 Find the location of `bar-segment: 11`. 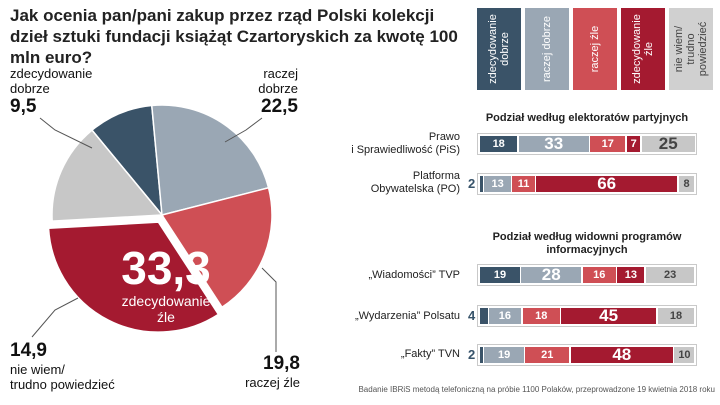

bar-segment: 11 is located at coordinates (523, 184).